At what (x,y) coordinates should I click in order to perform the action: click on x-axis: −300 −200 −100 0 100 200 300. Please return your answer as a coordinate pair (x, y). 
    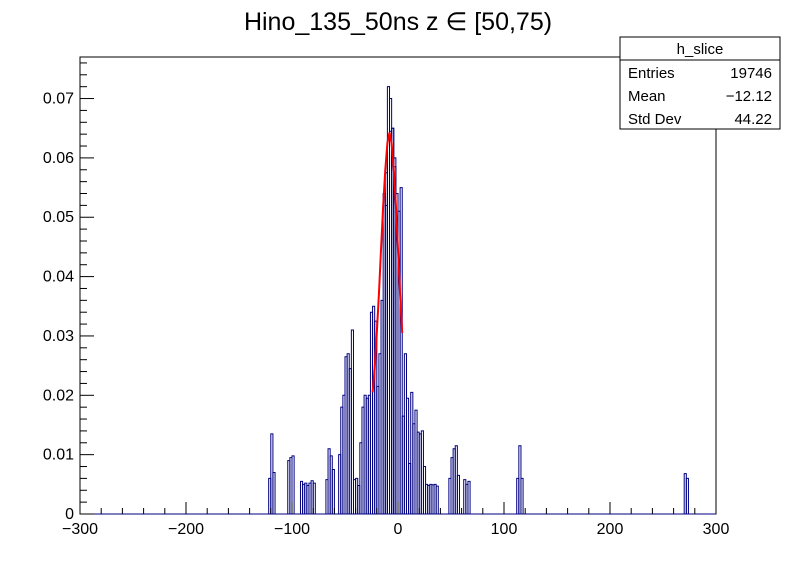
    Looking at the image, I should click on (395, 520).